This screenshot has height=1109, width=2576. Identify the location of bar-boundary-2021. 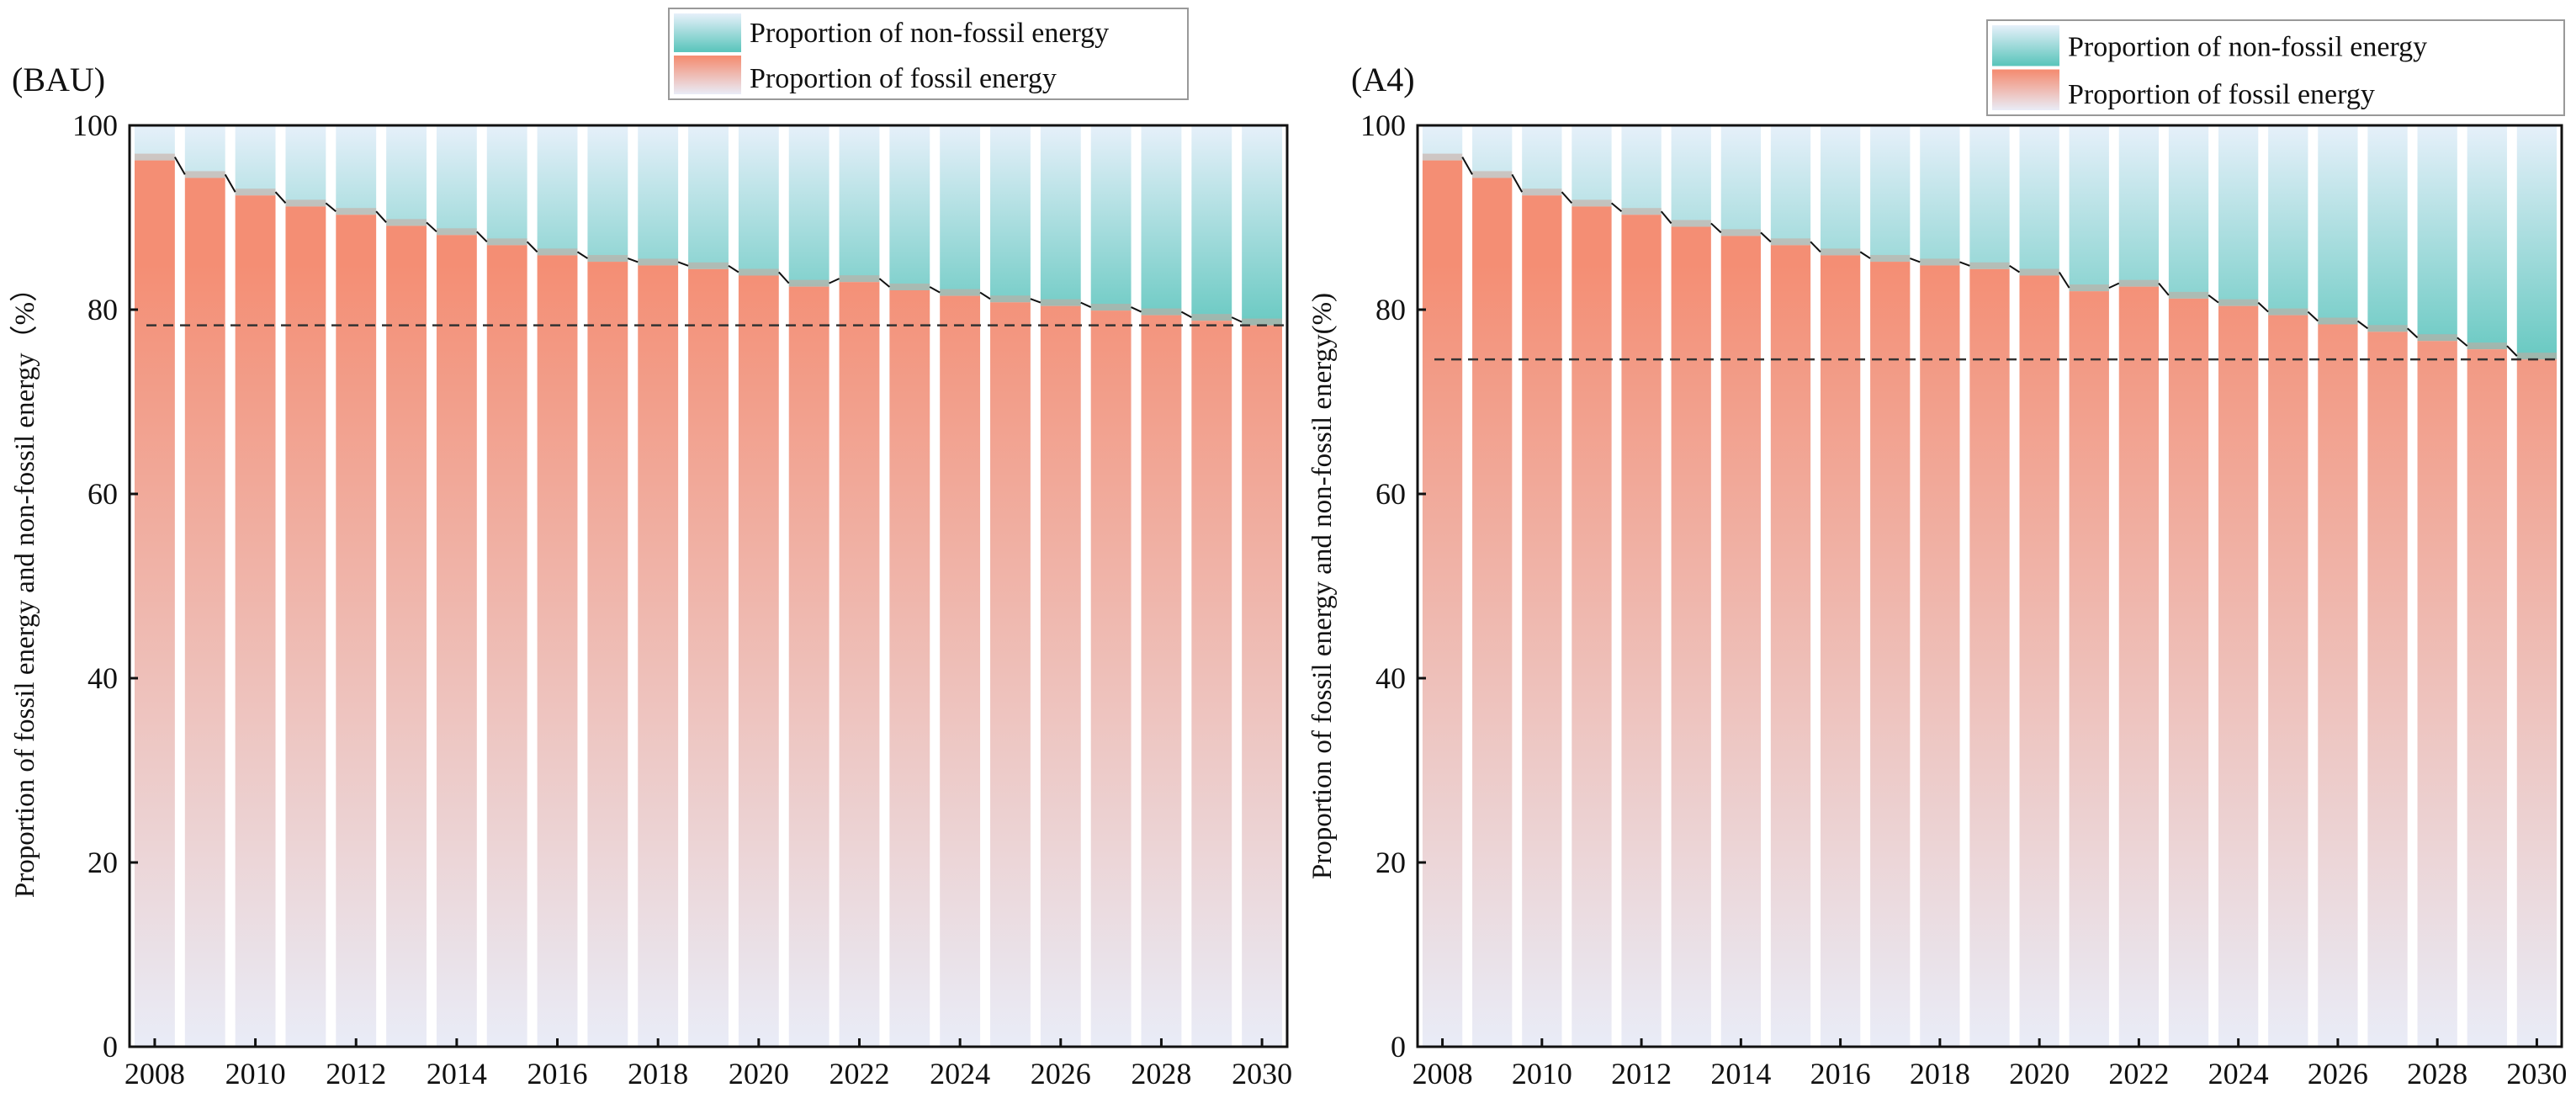
(2089, 288).